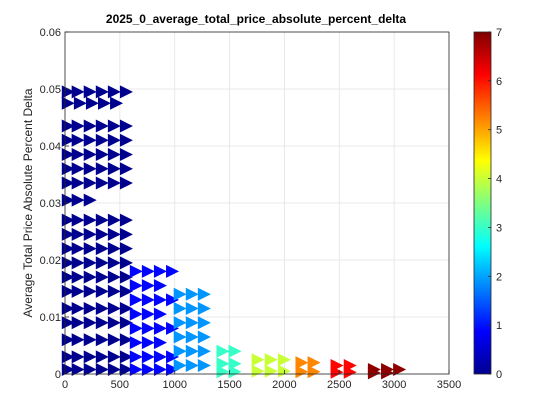 This screenshot has width=560, height=420. What do you see at coordinates (394, 385) in the screenshot?
I see `x-tick-label: 3000` at bounding box center [394, 385].